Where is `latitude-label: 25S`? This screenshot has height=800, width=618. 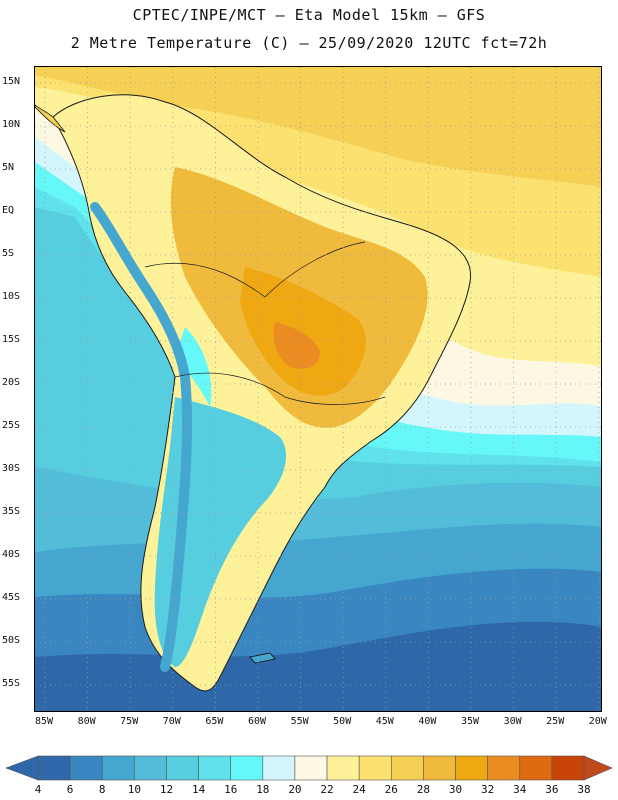
latitude-label: 25S is located at coordinates (11, 425).